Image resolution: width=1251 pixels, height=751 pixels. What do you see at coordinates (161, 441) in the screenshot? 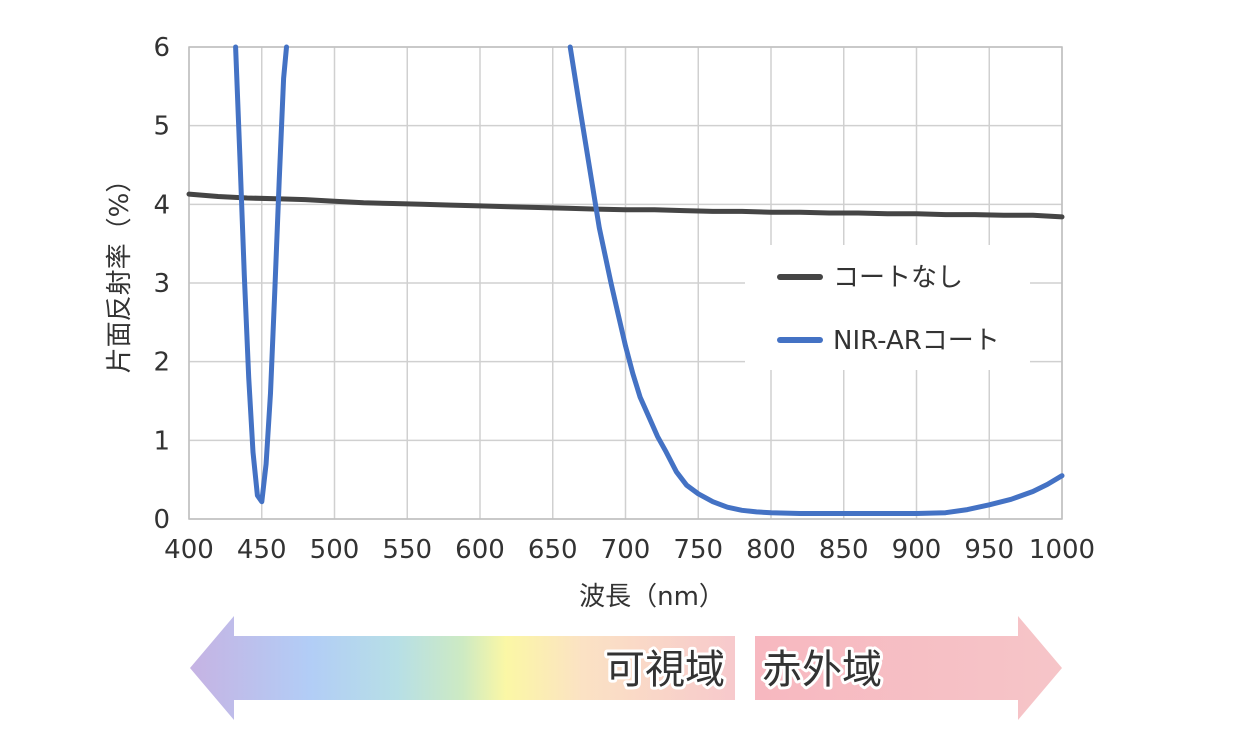
I see `y-tick-label: 1` at bounding box center [161, 441].